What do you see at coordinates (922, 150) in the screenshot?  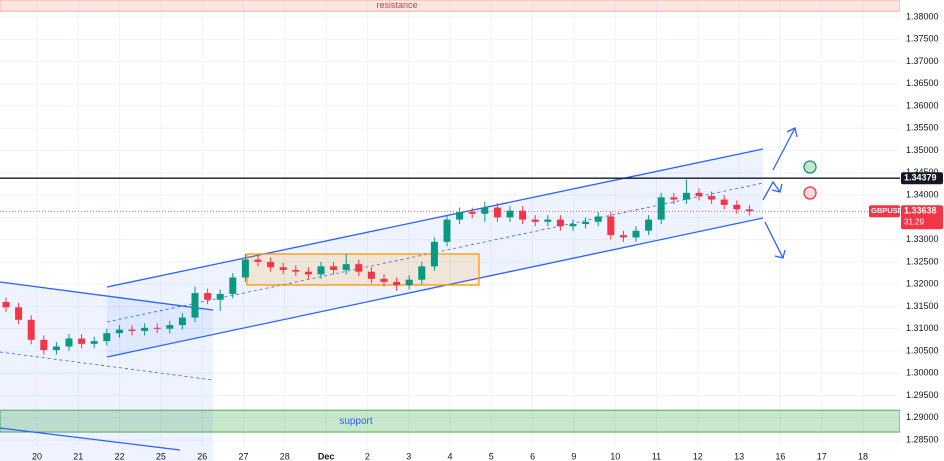 I see `y-tick-label: 1.35000` at bounding box center [922, 150].